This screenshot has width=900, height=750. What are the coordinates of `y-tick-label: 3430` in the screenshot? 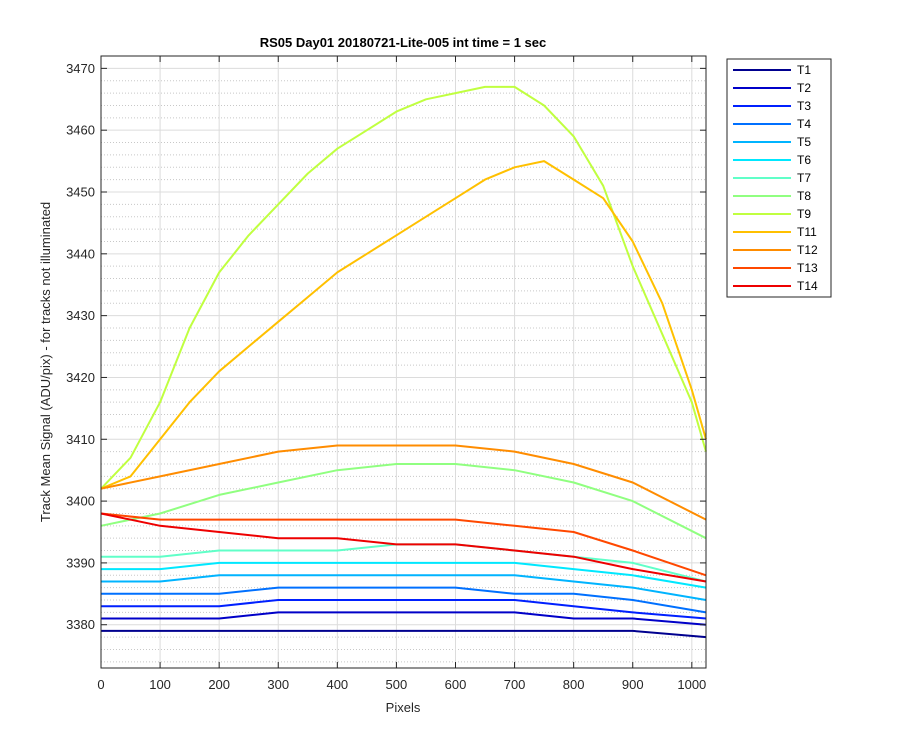 It's located at (80, 315).